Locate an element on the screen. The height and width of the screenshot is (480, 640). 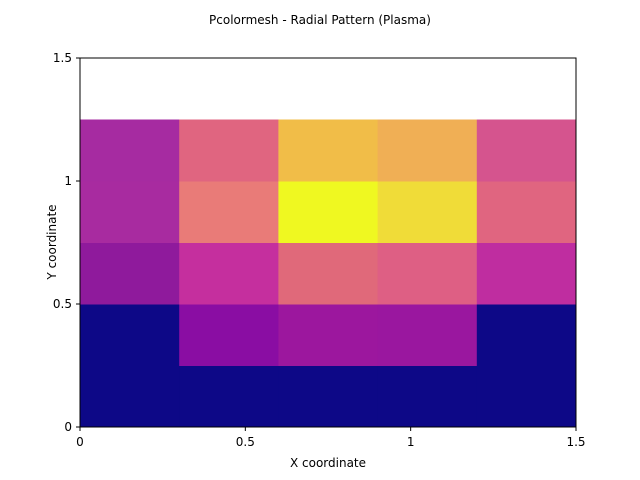
y-tick-label: 1.5 is located at coordinates (62, 58).